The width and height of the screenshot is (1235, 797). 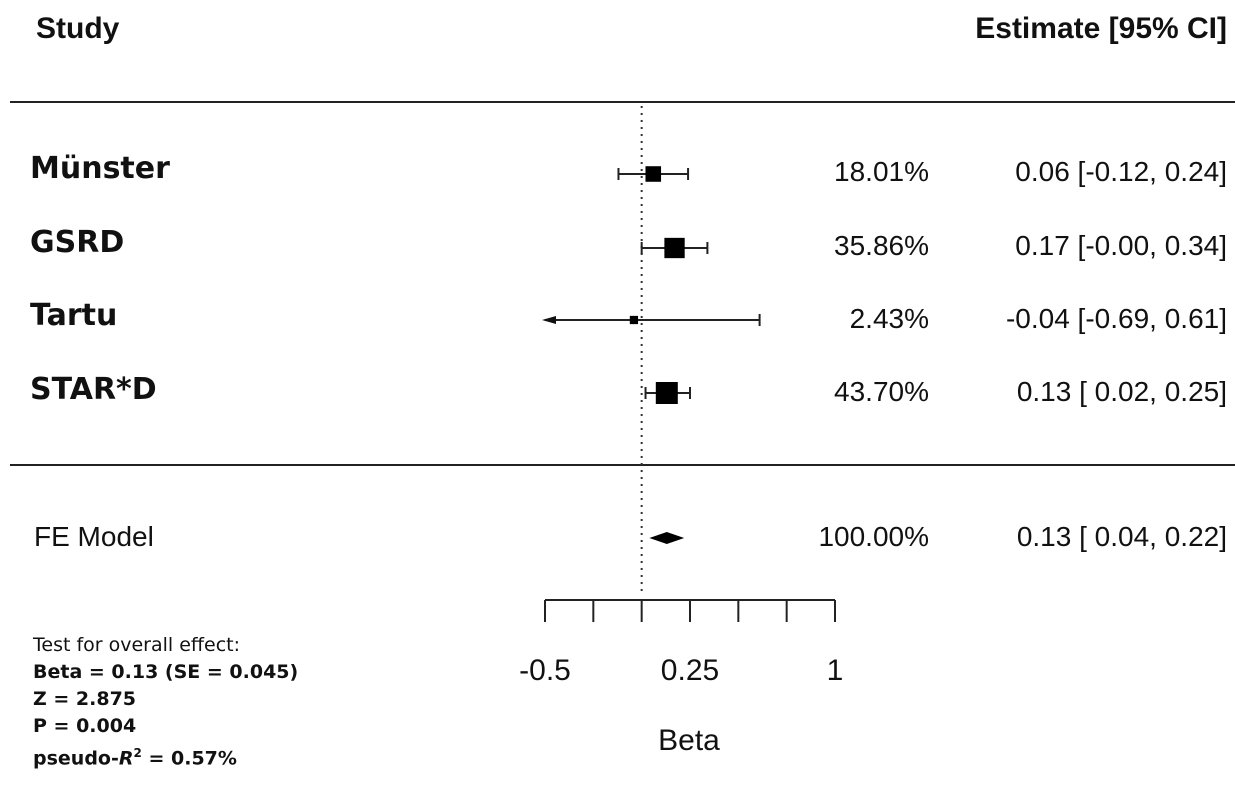 What do you see at coordinates (545, 670) in the screenshot?
I see `x-tick-label: -0.5` at bounding box center [545, 670].